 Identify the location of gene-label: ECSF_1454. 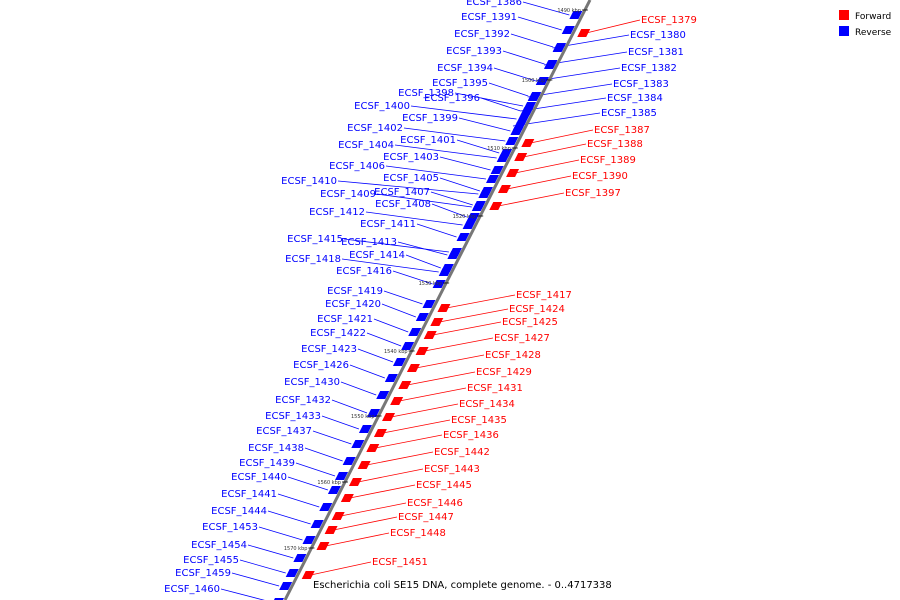
(219, 545).